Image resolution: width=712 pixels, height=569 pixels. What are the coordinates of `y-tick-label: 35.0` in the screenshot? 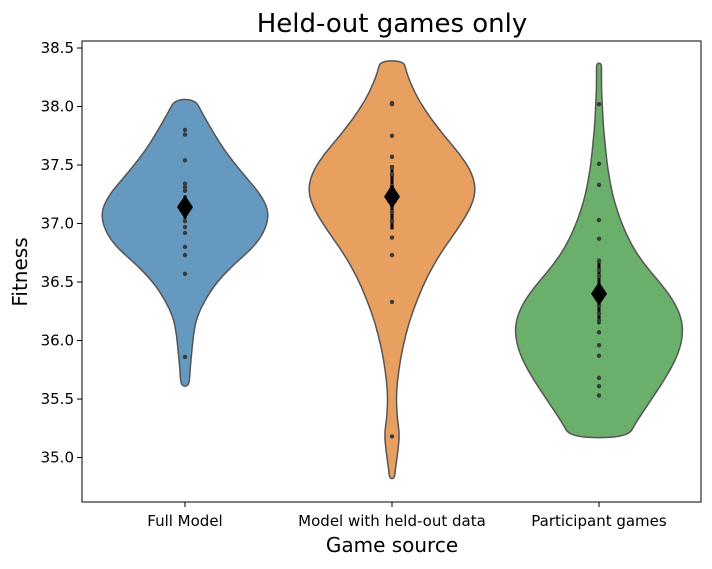 It's located at (57, 458).